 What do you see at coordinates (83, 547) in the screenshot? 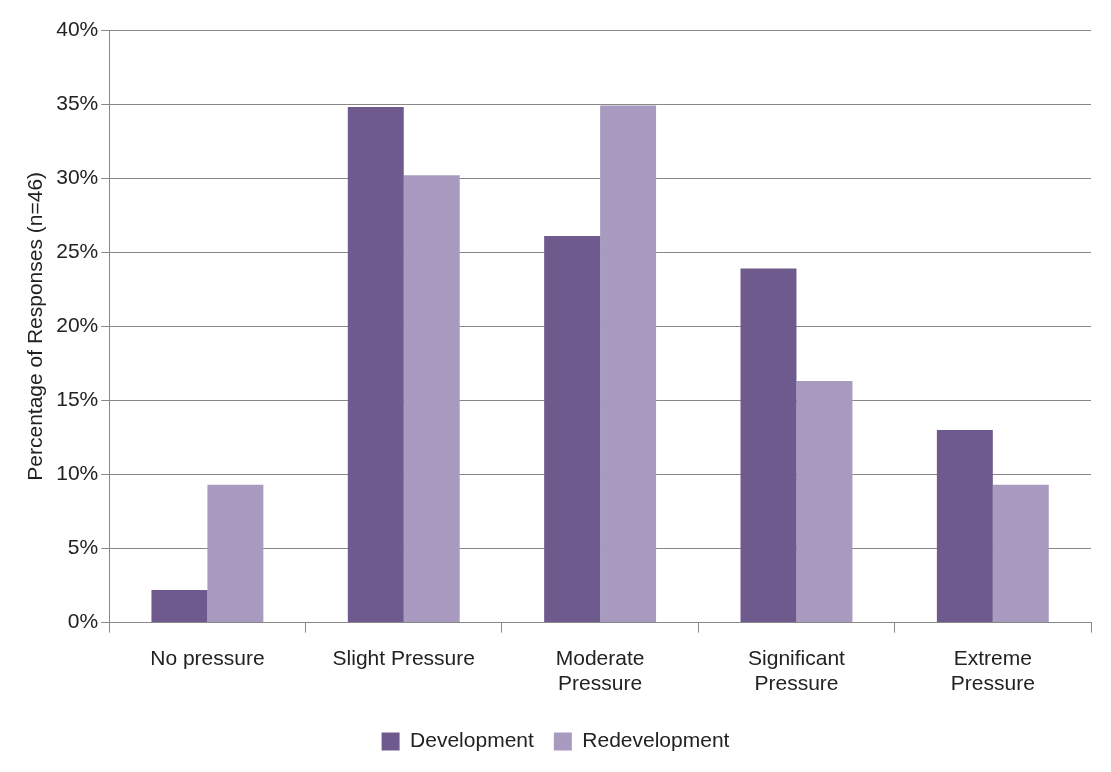
I see `y-tick-label: 5%` at bounding box center [83, 547].